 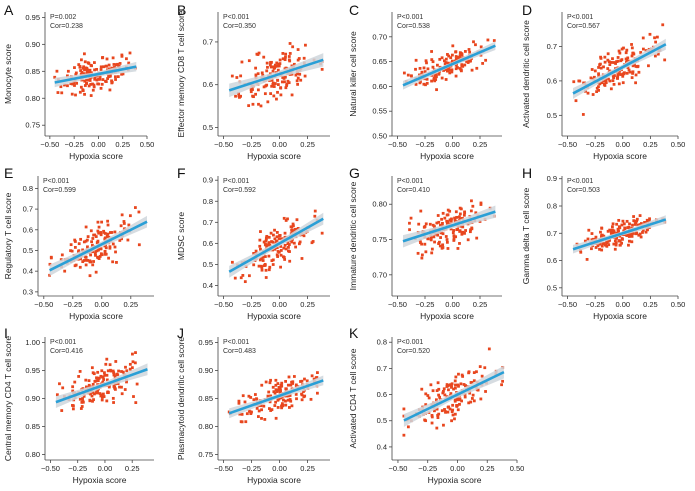 I want to click on x-axis-title: Hypoxia score, so click(x=274, y=156).